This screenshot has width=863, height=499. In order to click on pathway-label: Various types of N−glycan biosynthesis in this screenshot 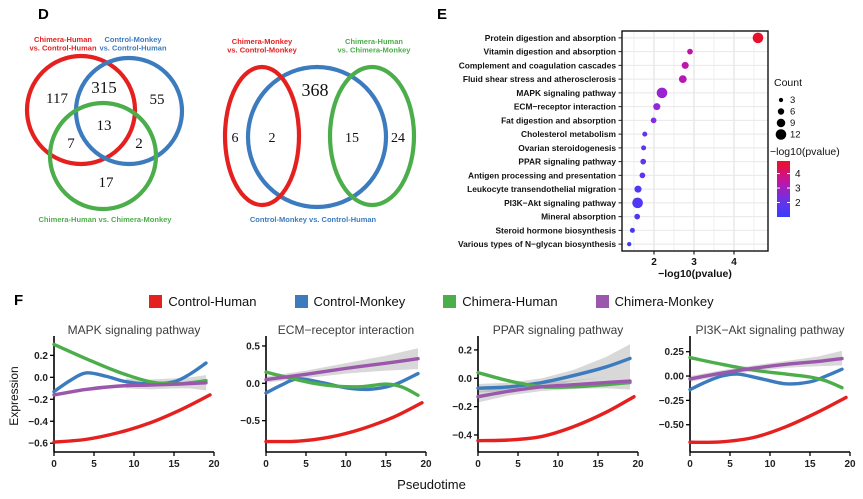, I will do `click(537, 244)`.